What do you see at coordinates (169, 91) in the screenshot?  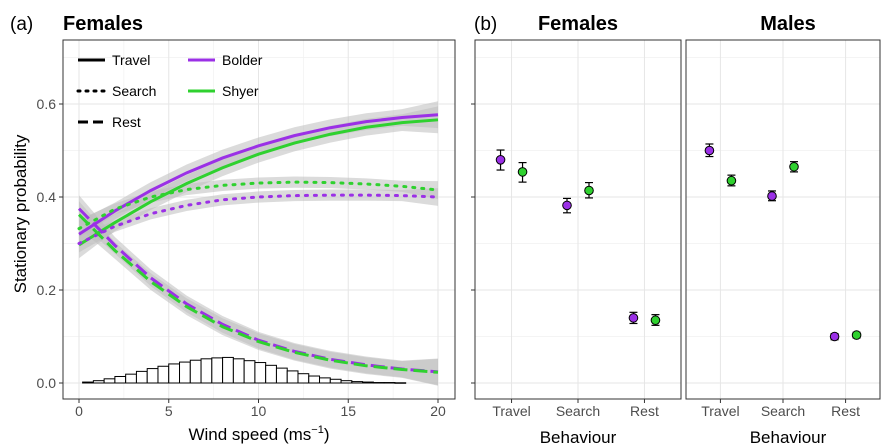 I see `legend: Travel Search Rest Bolder Shyer` at bounding box center [169, 91].